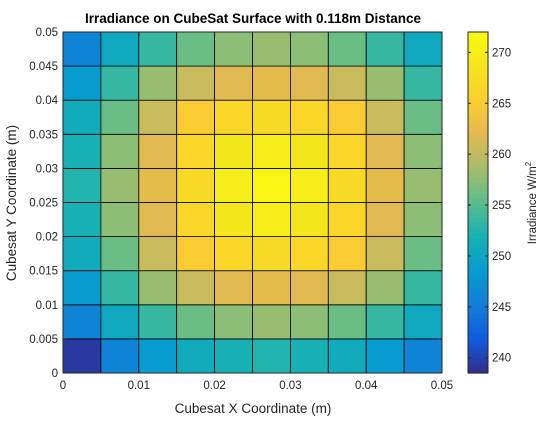  Describe the element at coordinates (43, 204) in the screenshot. I see `y-tick-label: 0.025` at that location.